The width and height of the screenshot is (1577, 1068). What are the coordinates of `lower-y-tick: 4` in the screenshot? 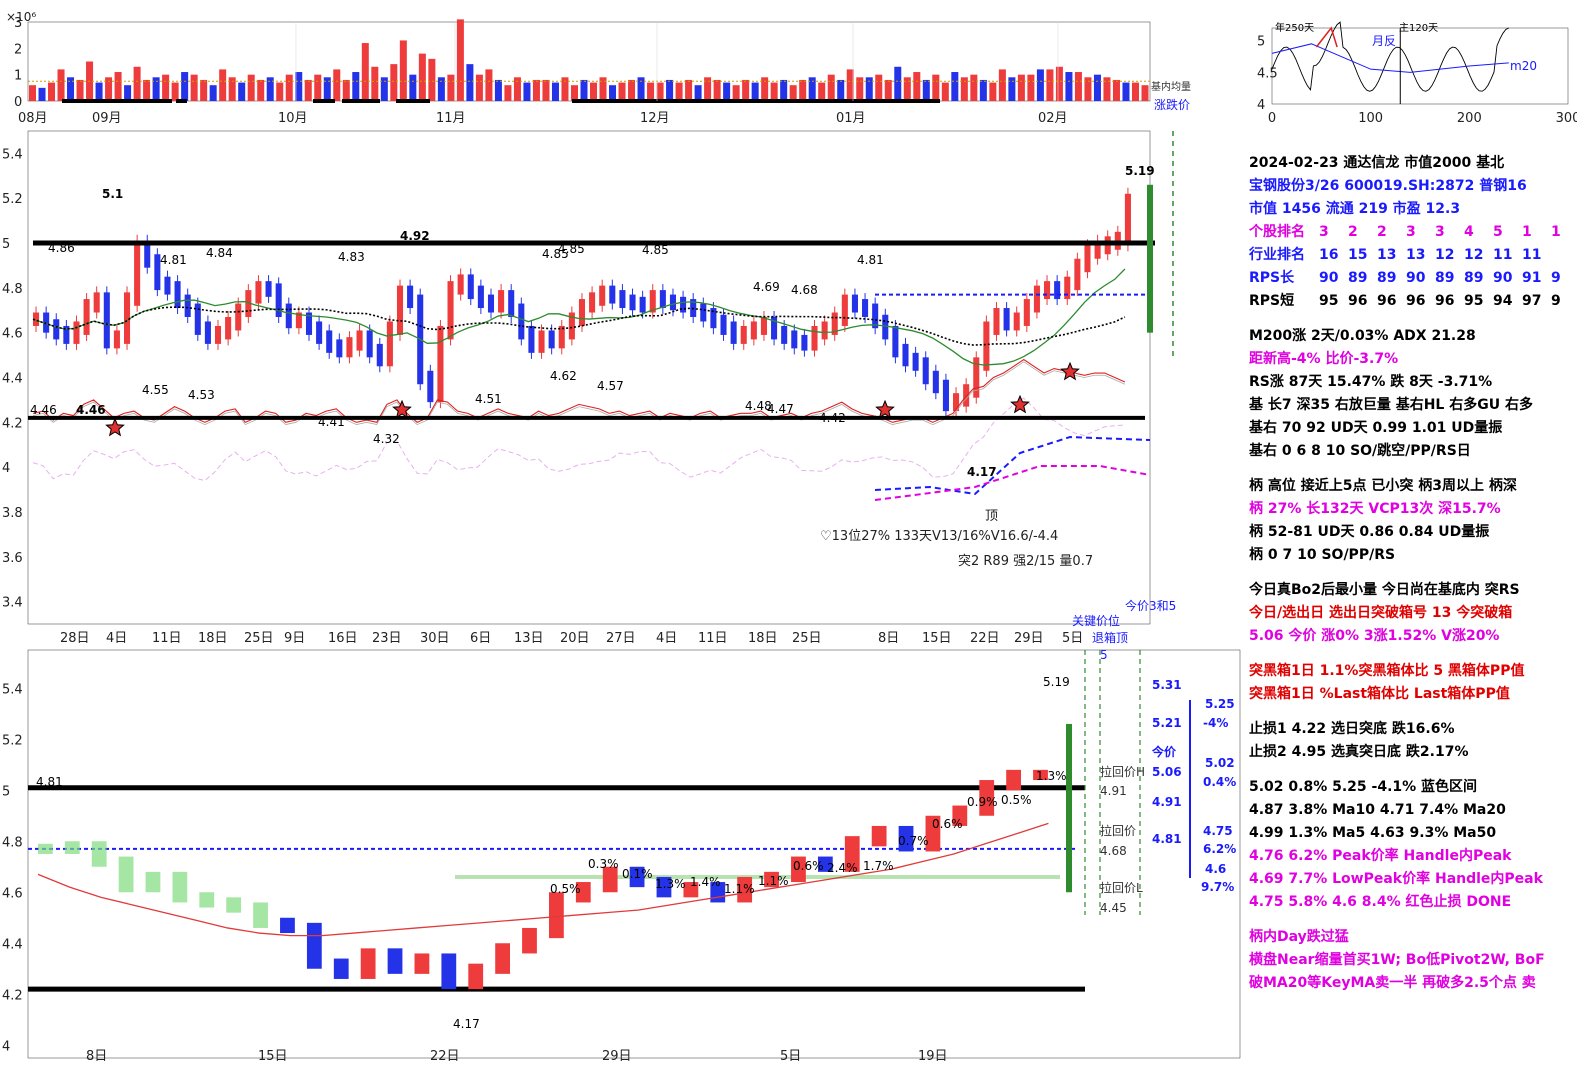 It's located at (6, 1046).